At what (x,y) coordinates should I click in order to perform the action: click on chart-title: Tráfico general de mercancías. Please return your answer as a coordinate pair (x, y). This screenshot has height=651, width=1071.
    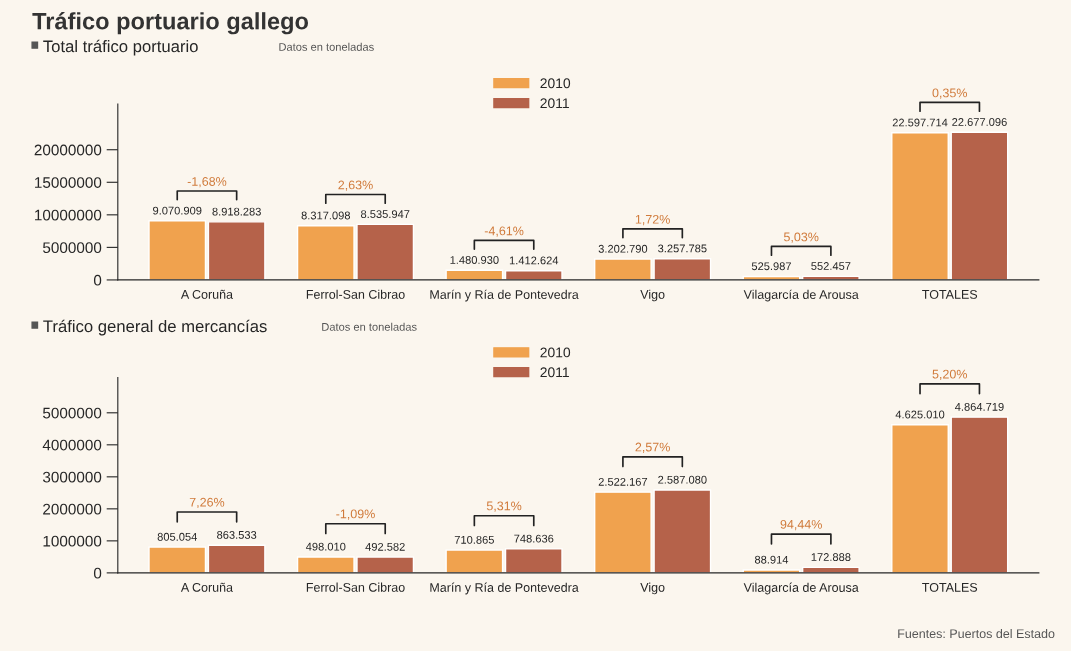
    Looking at the image, I should click on (155, 327).